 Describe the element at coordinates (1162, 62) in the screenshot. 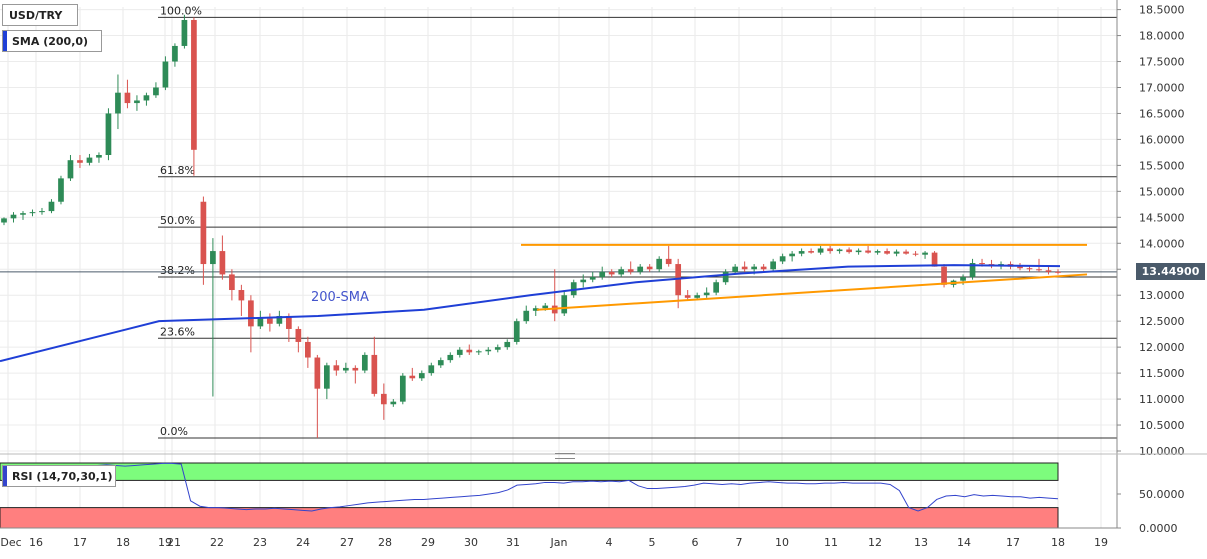

I see `y-tick-label: 17.5000` at that location.